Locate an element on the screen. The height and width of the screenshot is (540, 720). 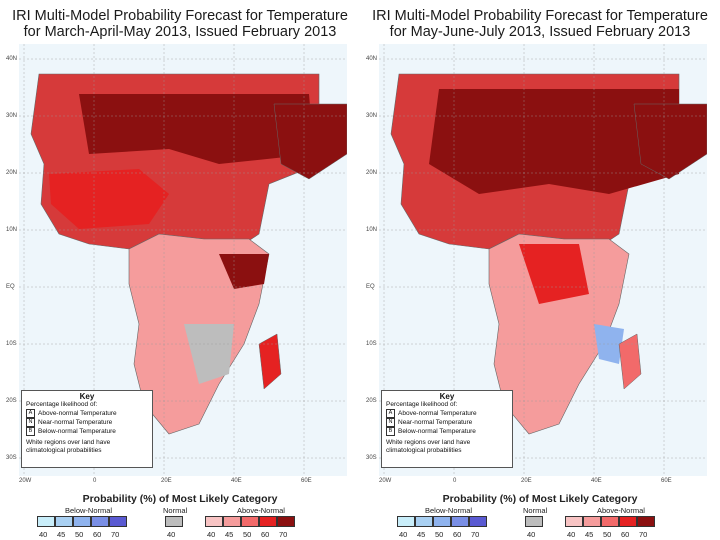
key-title: Key is located at coordinates (447, 396).